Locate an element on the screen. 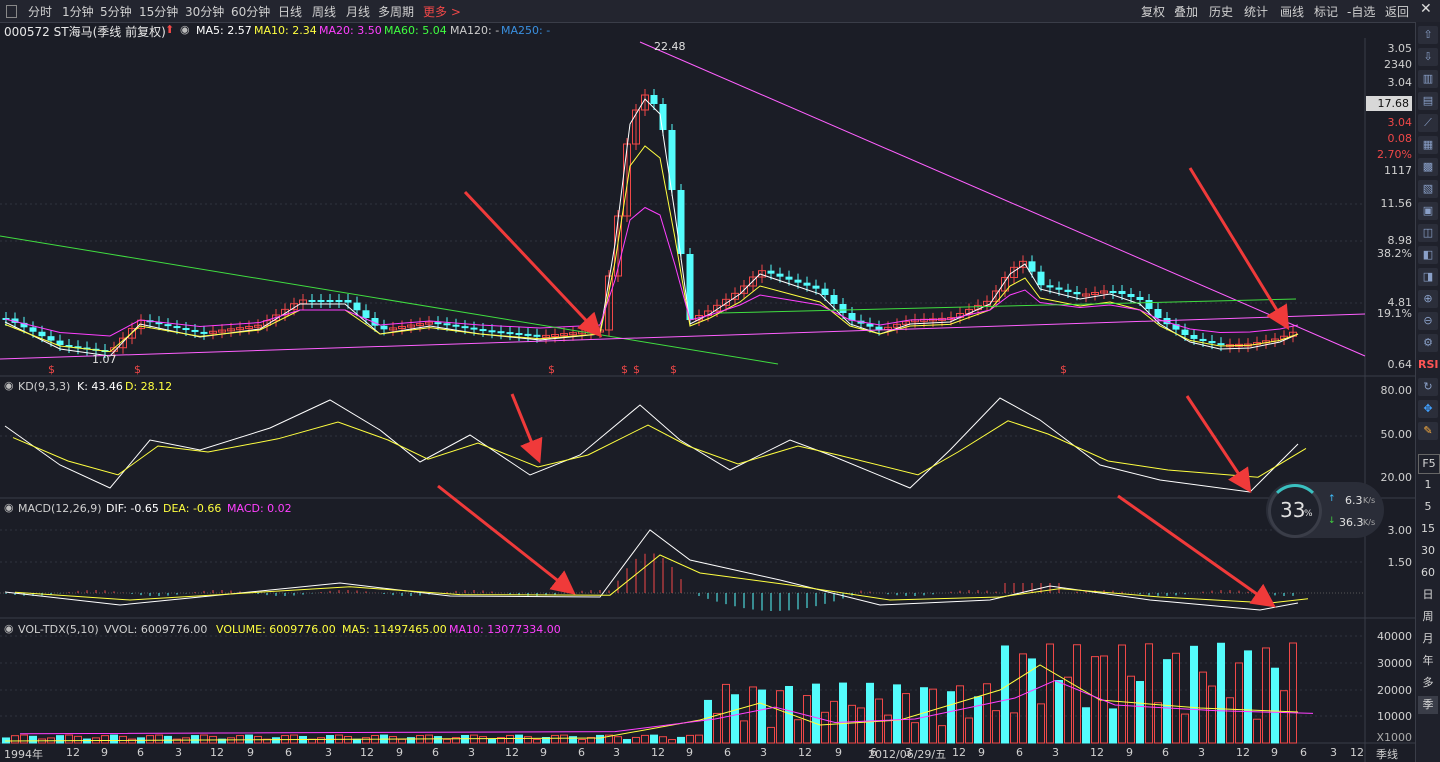 The height and width of the screenshot is (762, 1440). sidebar-day: 日 is located at coordinates (1428, 594).